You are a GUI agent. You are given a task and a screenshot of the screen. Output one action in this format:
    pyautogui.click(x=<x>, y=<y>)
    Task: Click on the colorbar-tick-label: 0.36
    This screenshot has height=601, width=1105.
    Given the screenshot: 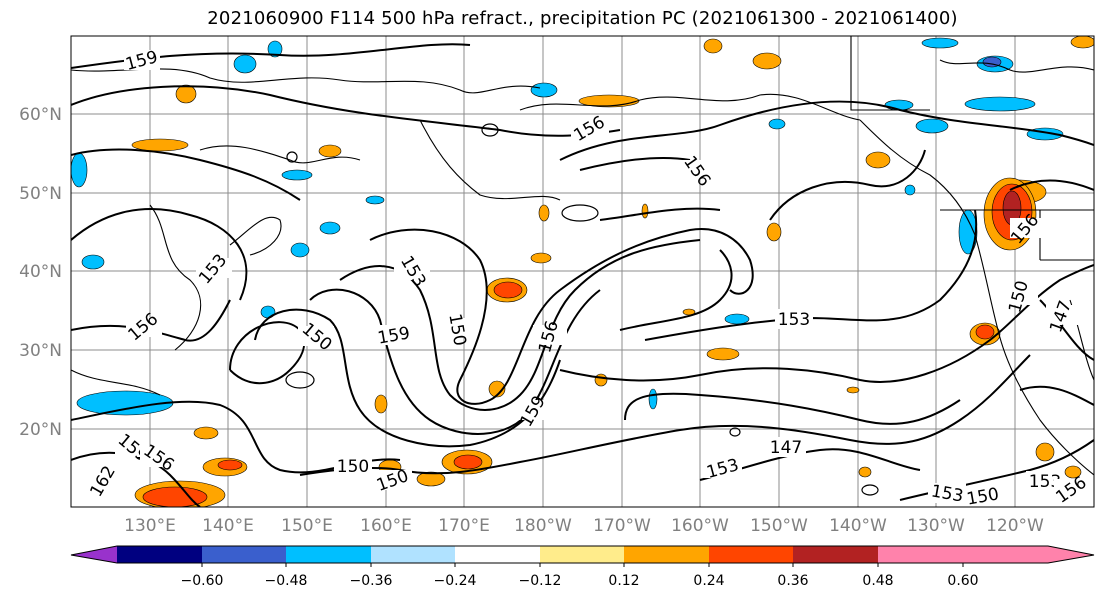 What is the action you would take?
    pyautogui.click(x=792, y=581)
    